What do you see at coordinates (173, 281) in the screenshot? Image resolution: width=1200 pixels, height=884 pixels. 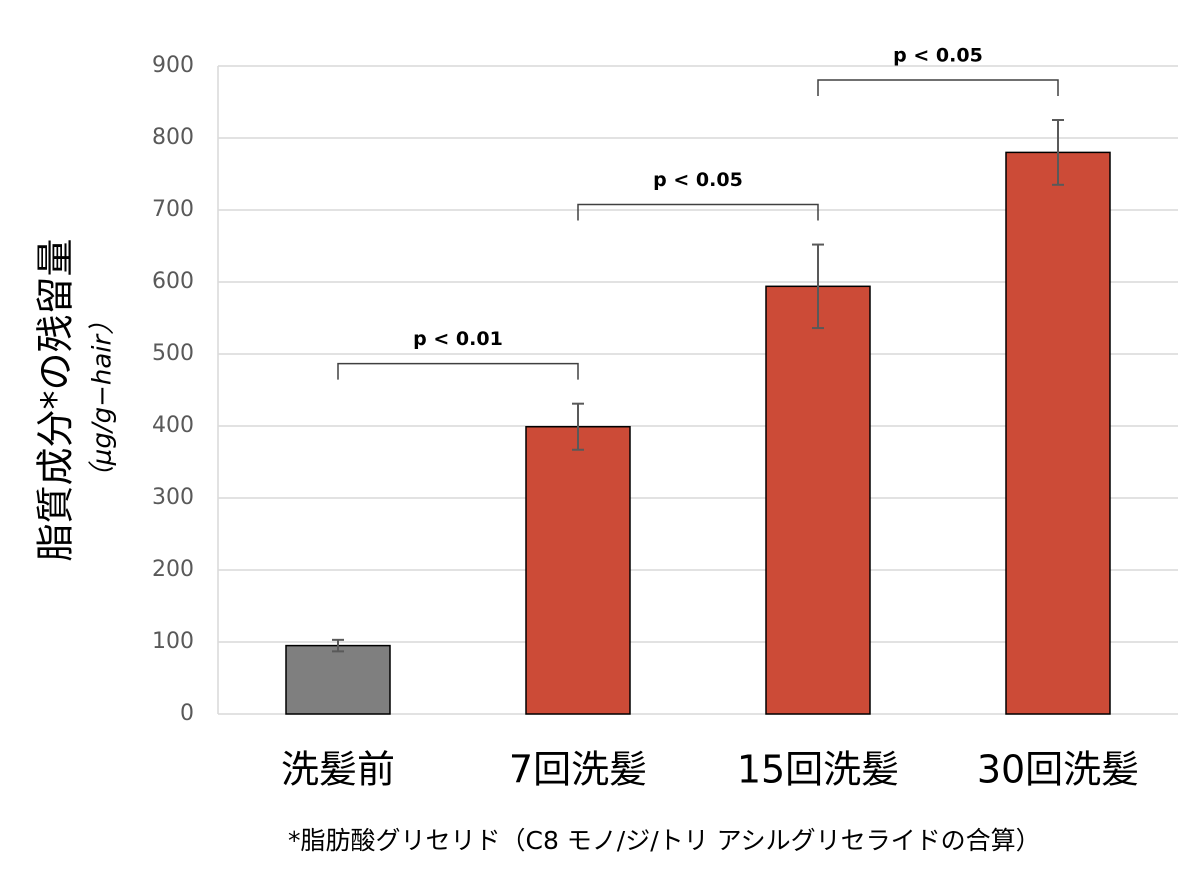 I see `y-tick-label: 600` at bounding box center [173, 281].